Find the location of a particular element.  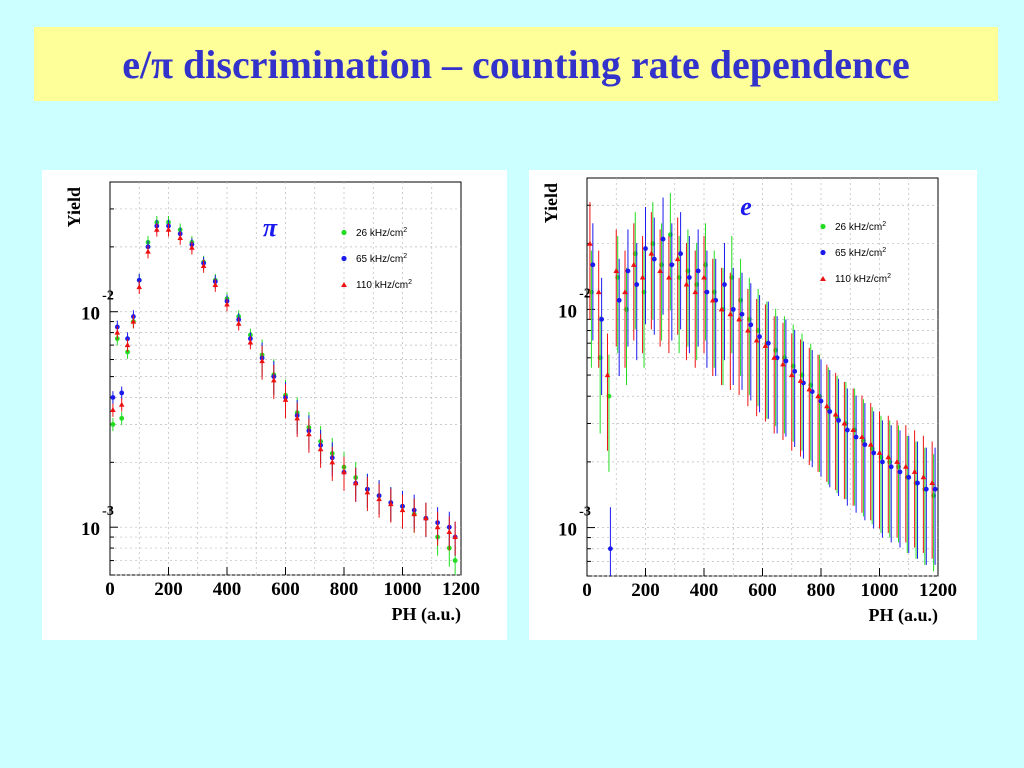

x-tick-label: 0 is located at coordinates (110, 589).